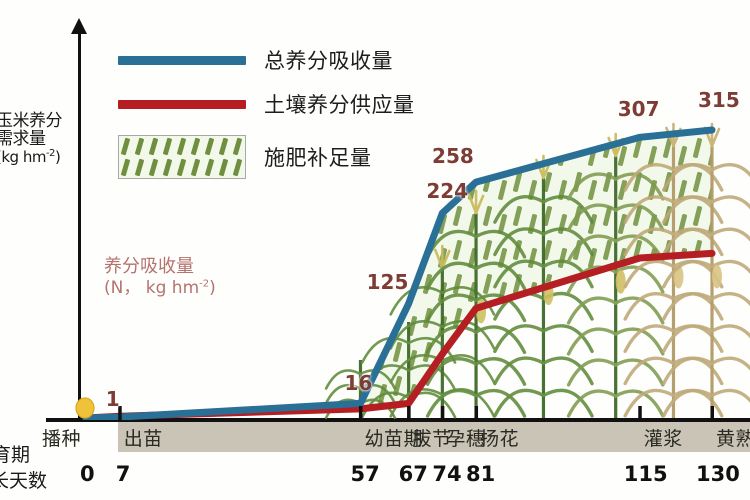 This screenshot has width=750, height=500. What do you see at coordinates (447, 191) in the screenshot?
I see `data-label-224: 224` at bounding box center [447, 191].